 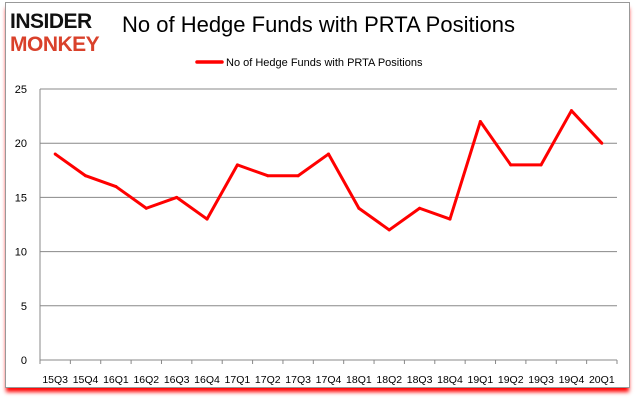 I want to click on legend-label: No of Hedge Funds with PRTA Positions, so click(x=324, y=63).